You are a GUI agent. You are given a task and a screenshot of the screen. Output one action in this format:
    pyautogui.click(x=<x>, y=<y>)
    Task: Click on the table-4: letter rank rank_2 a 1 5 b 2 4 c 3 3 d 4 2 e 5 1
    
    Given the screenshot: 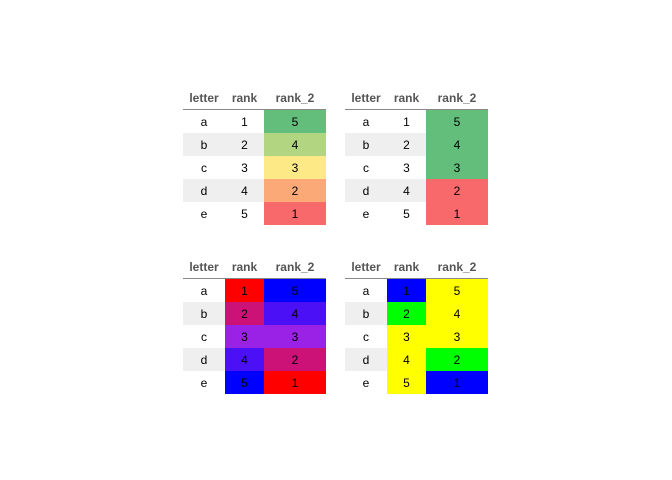 What is the action you would take?
    pyautogui.click(x=416, y=325)
    